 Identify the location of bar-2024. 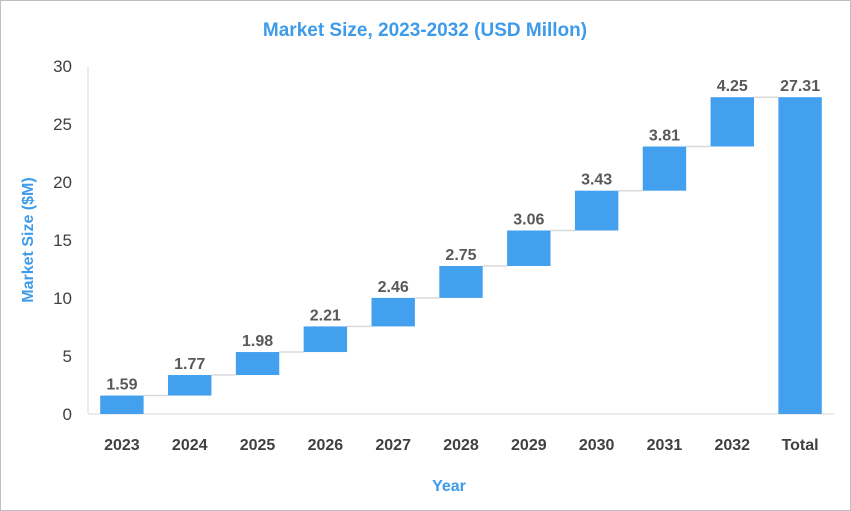
(190, 385).